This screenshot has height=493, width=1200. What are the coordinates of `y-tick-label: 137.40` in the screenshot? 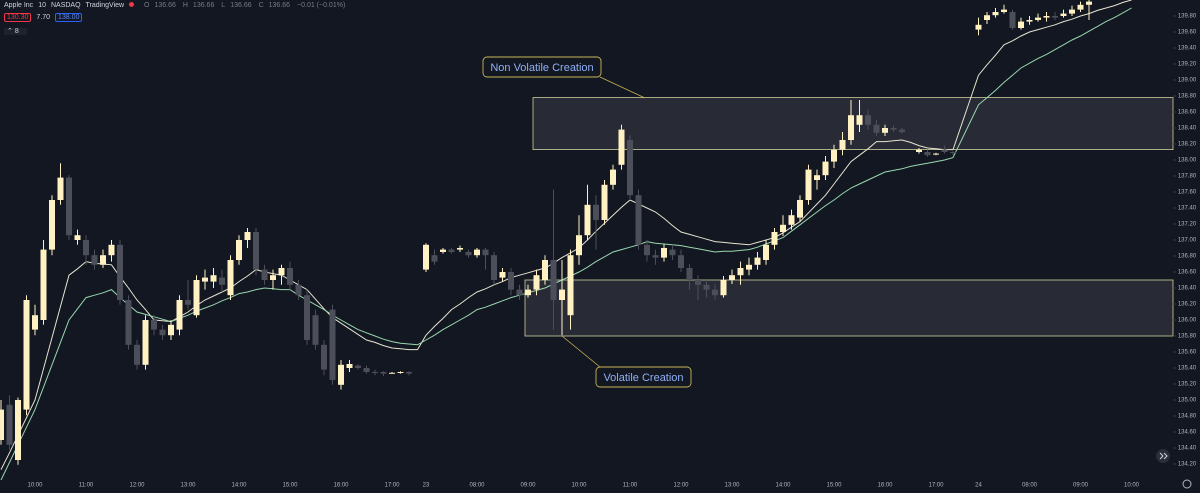 It's located at (1187, 209).